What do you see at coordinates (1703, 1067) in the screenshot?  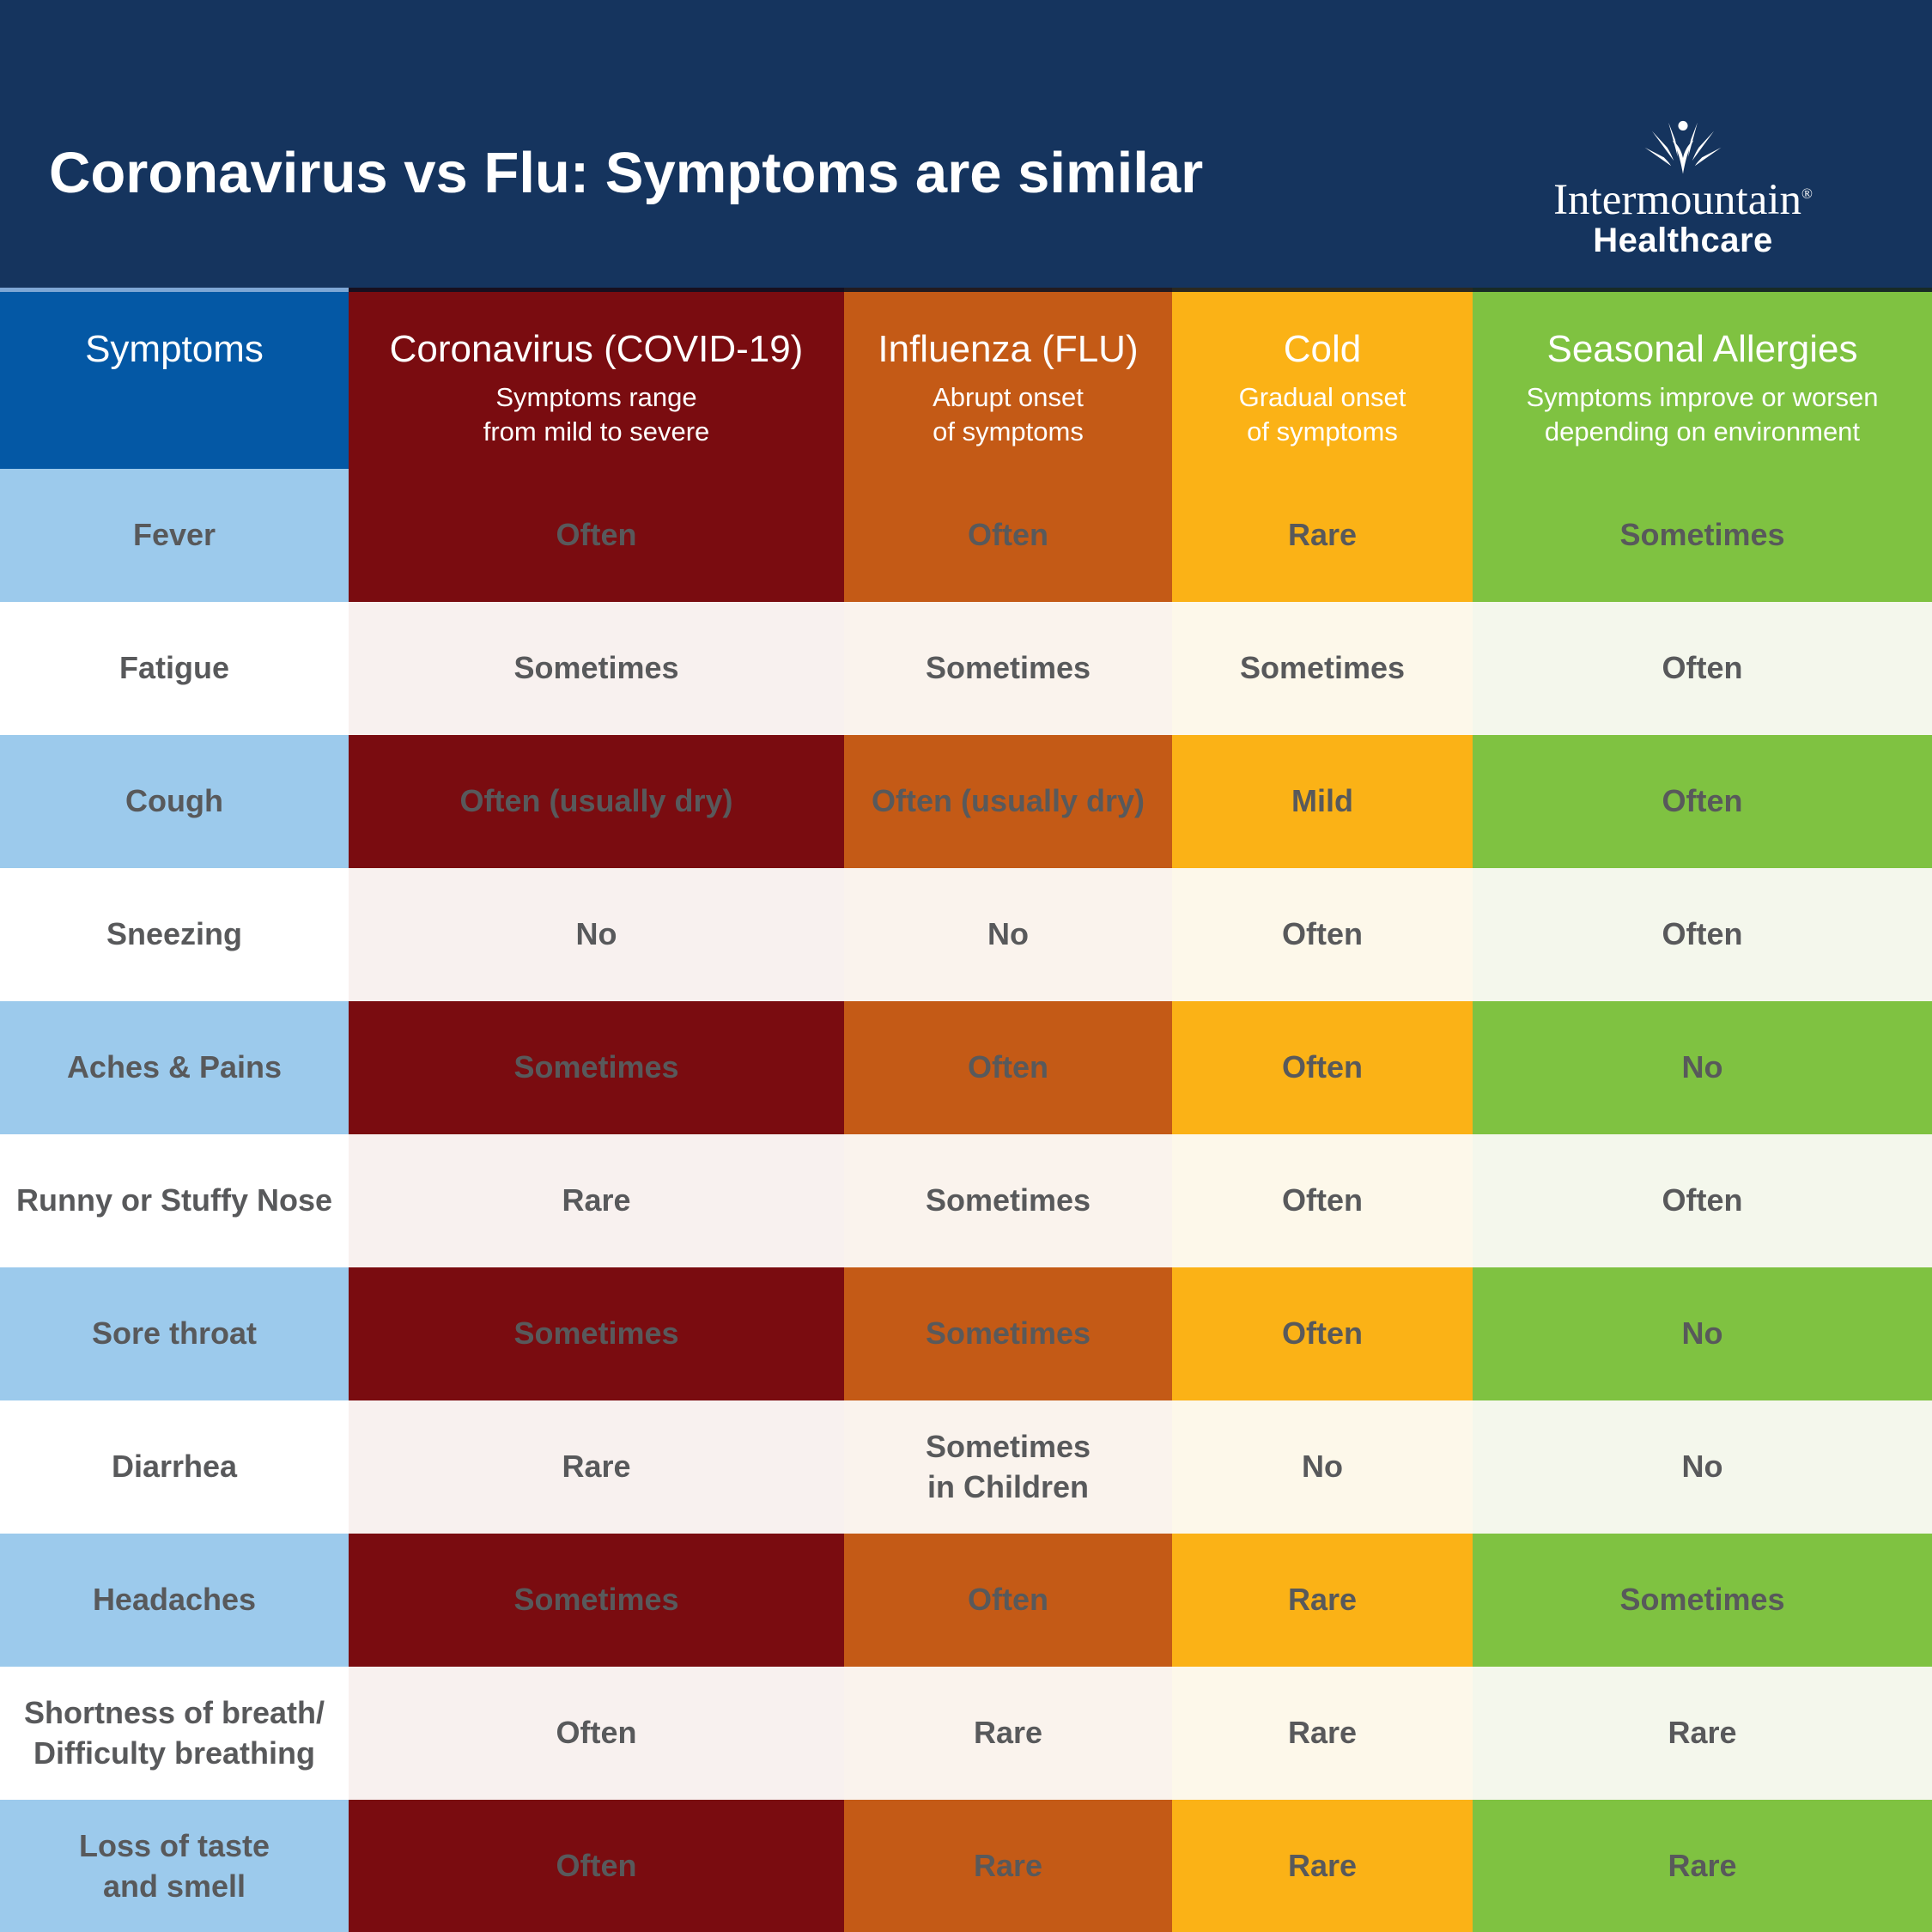 I see `cell-aches-pains-allergies: No` at bounding box center [1703, 1067].